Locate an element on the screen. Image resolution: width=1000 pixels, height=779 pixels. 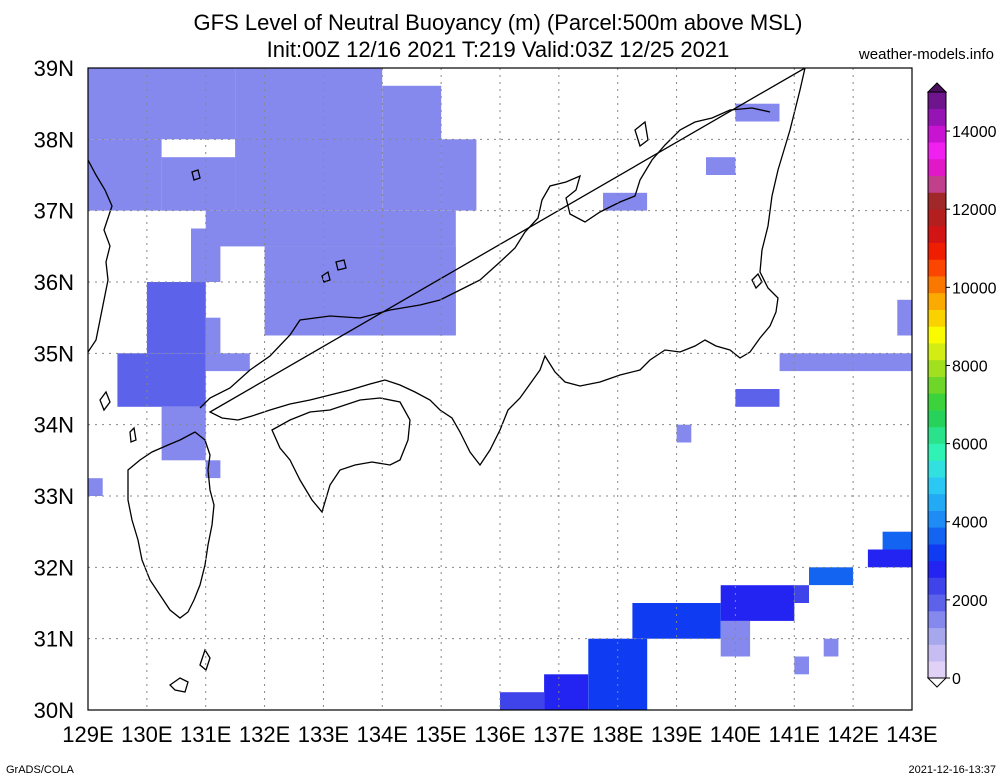
colorbar-min-arrow is located at coordinates (937, 682).